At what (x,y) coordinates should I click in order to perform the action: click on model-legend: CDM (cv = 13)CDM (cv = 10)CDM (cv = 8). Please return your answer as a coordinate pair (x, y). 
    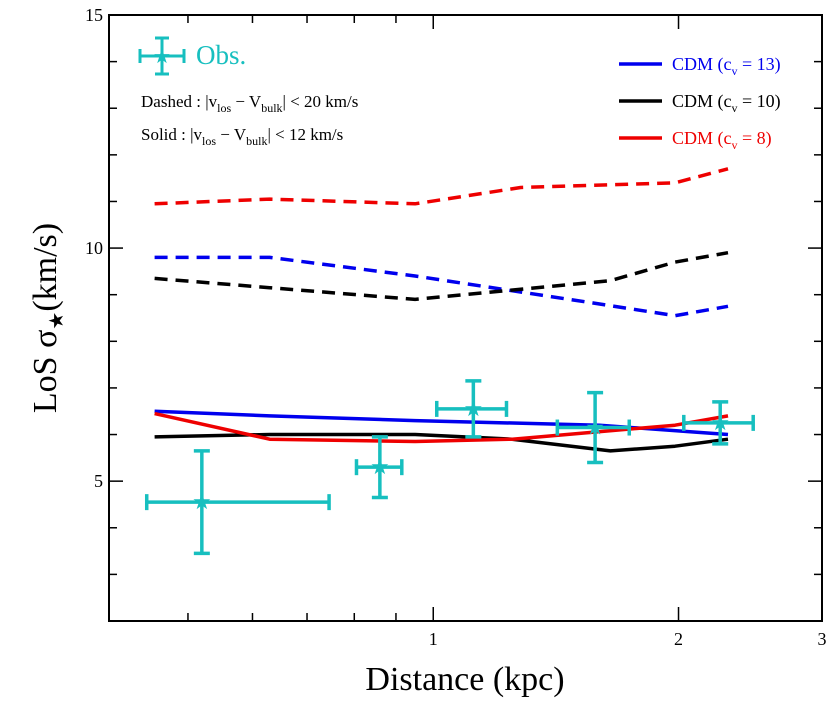
    Looking at the image, I should click on (700, 103).